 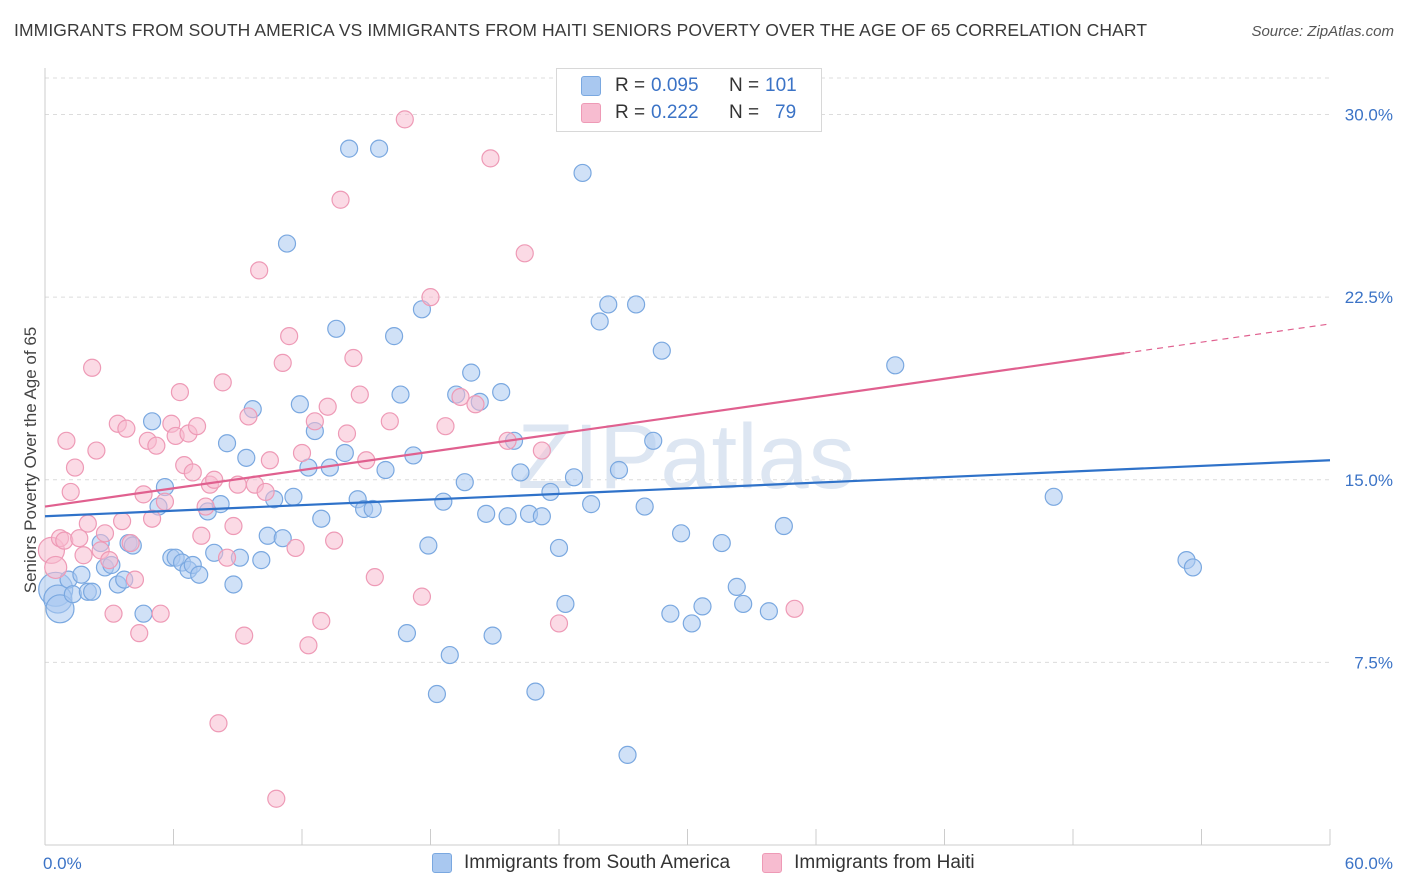 I want to click on legend-r-value: 0.222, so click(x=675, y=112).